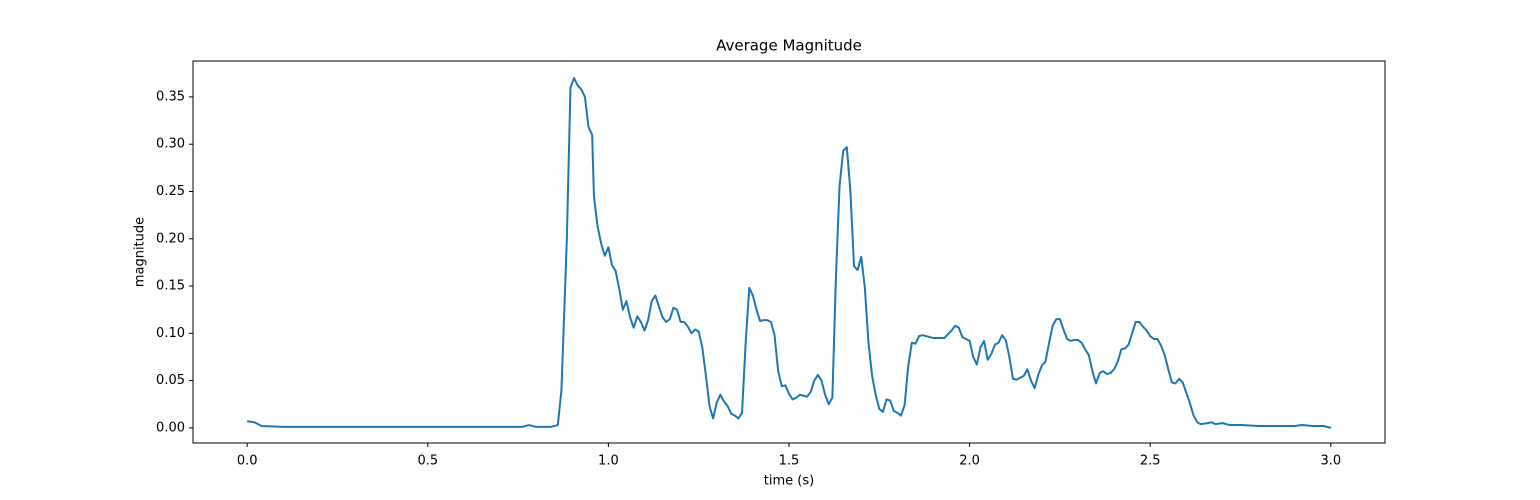 This screenshot has width=1540, height=500. I want to click on y-tick-label: 0.05, so click(170, 380).